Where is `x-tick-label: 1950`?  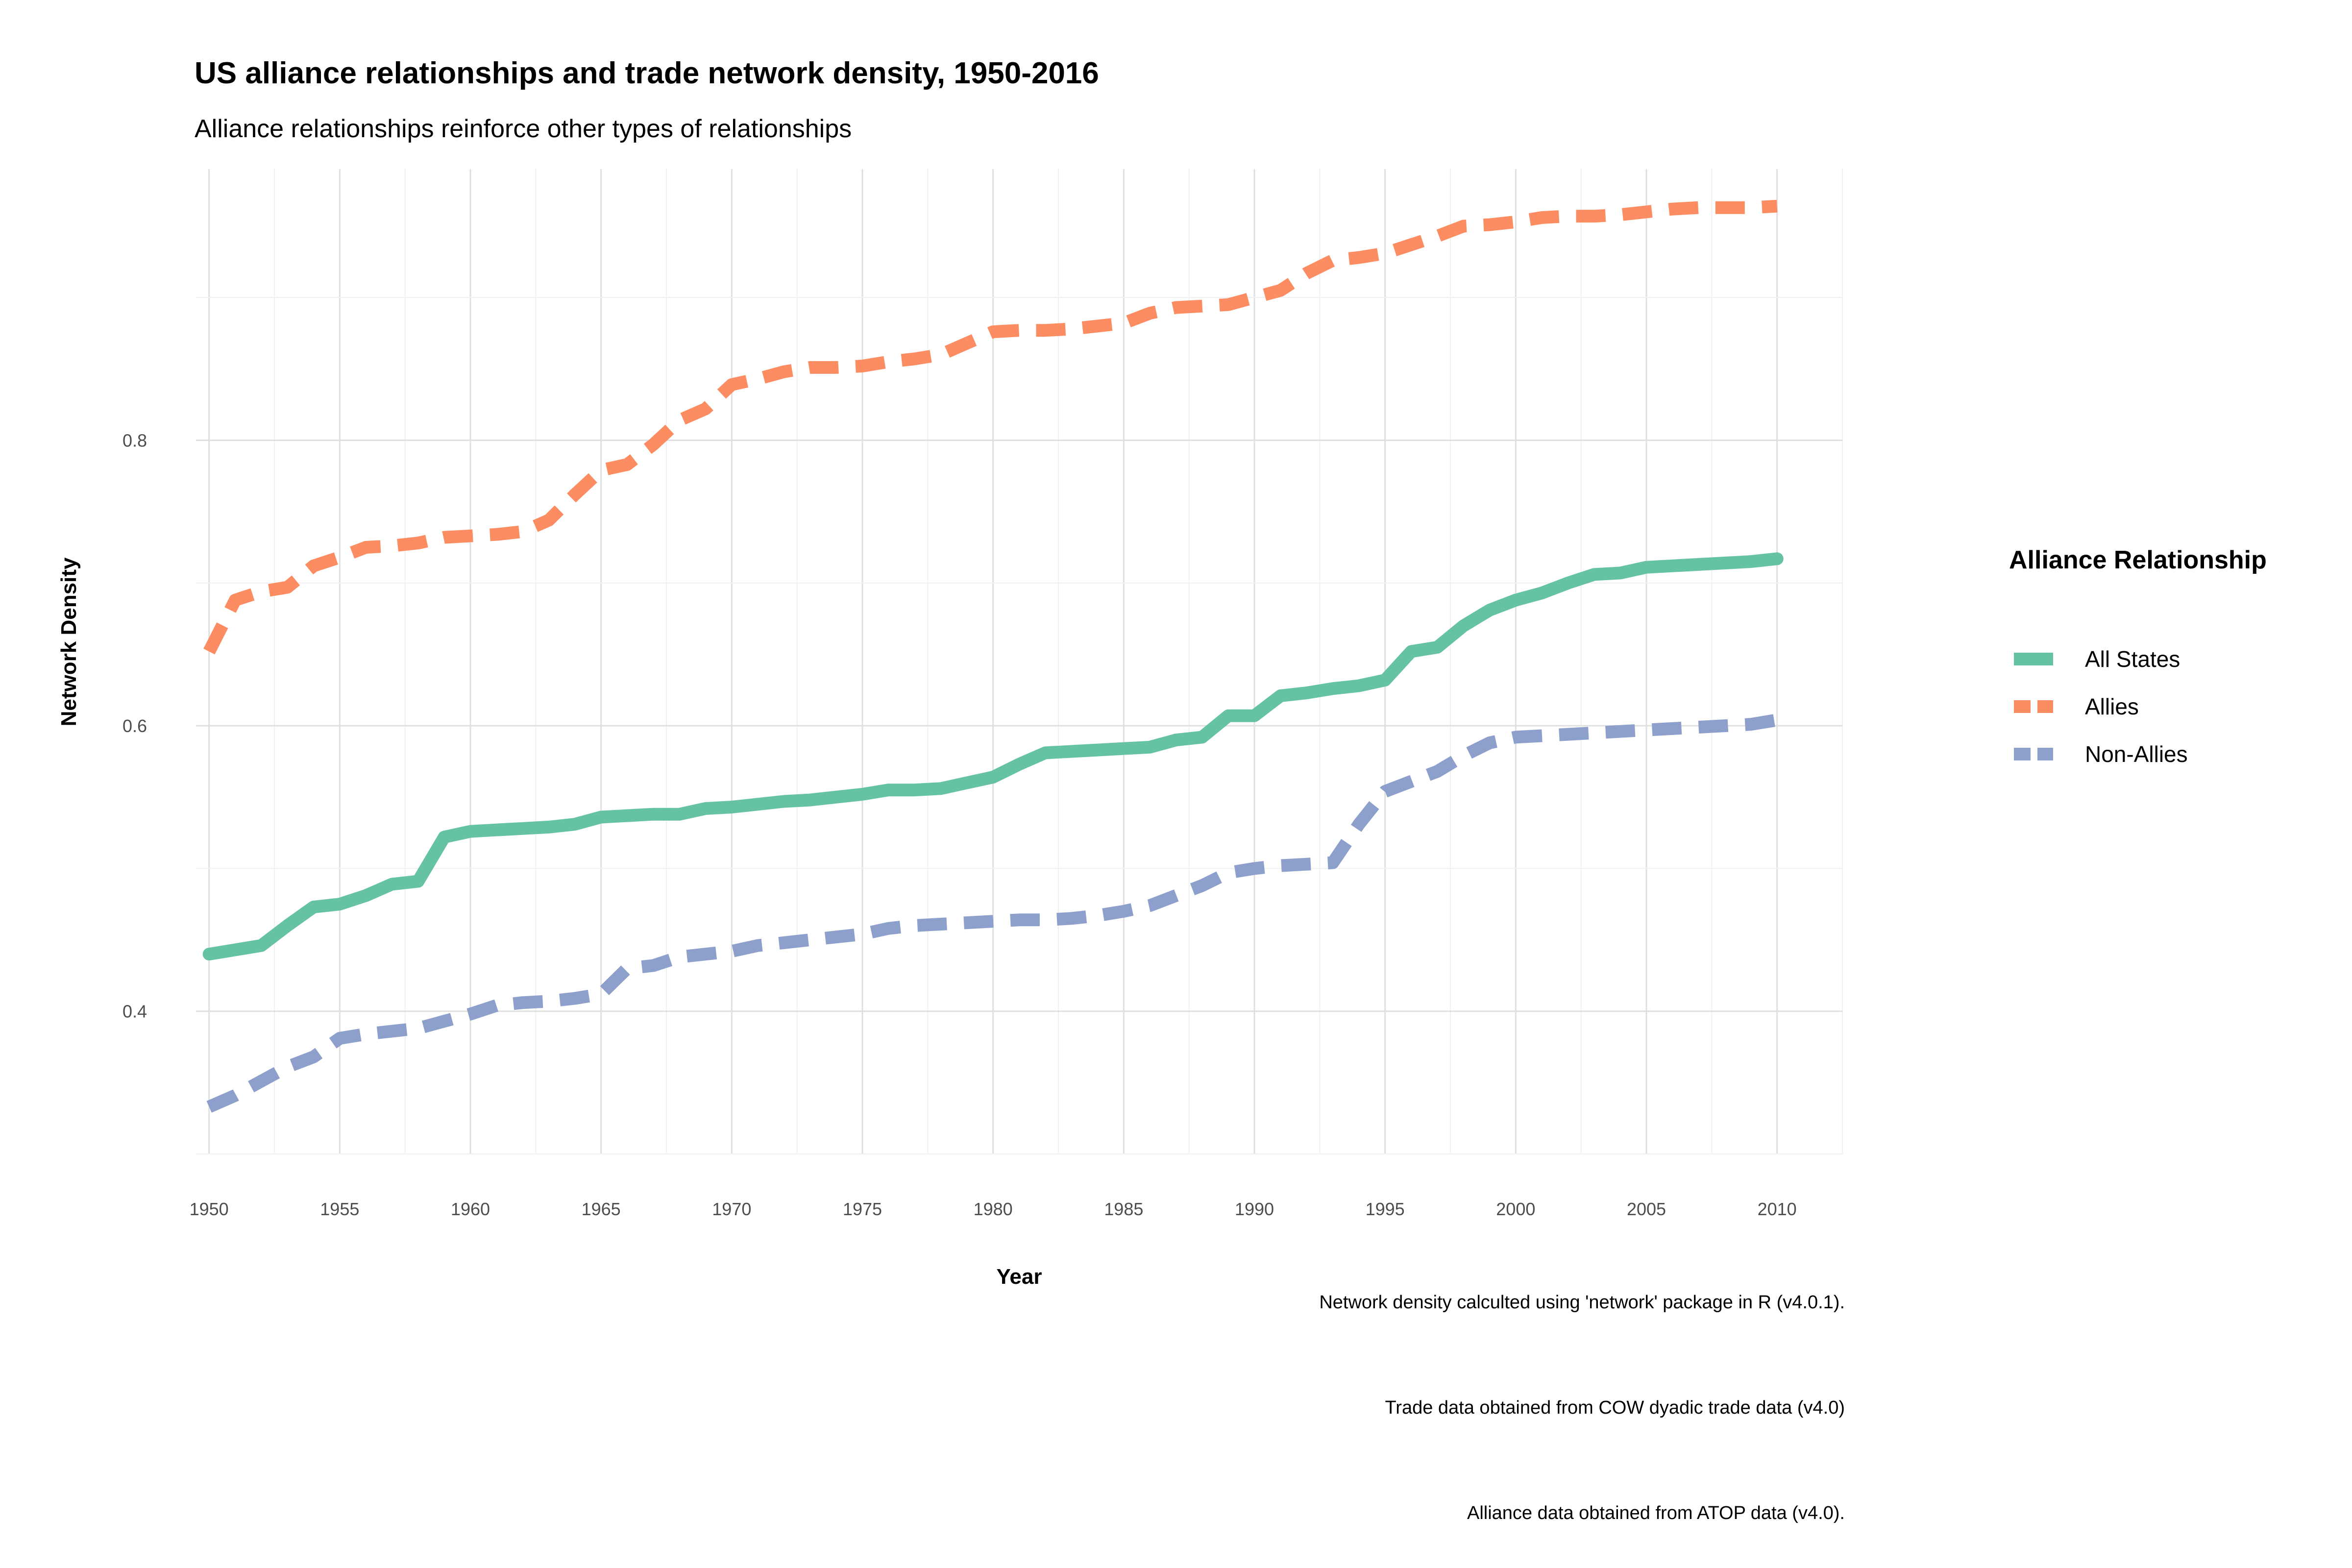
x-tick-label: 1950 is located at coordinates (209, 1209).